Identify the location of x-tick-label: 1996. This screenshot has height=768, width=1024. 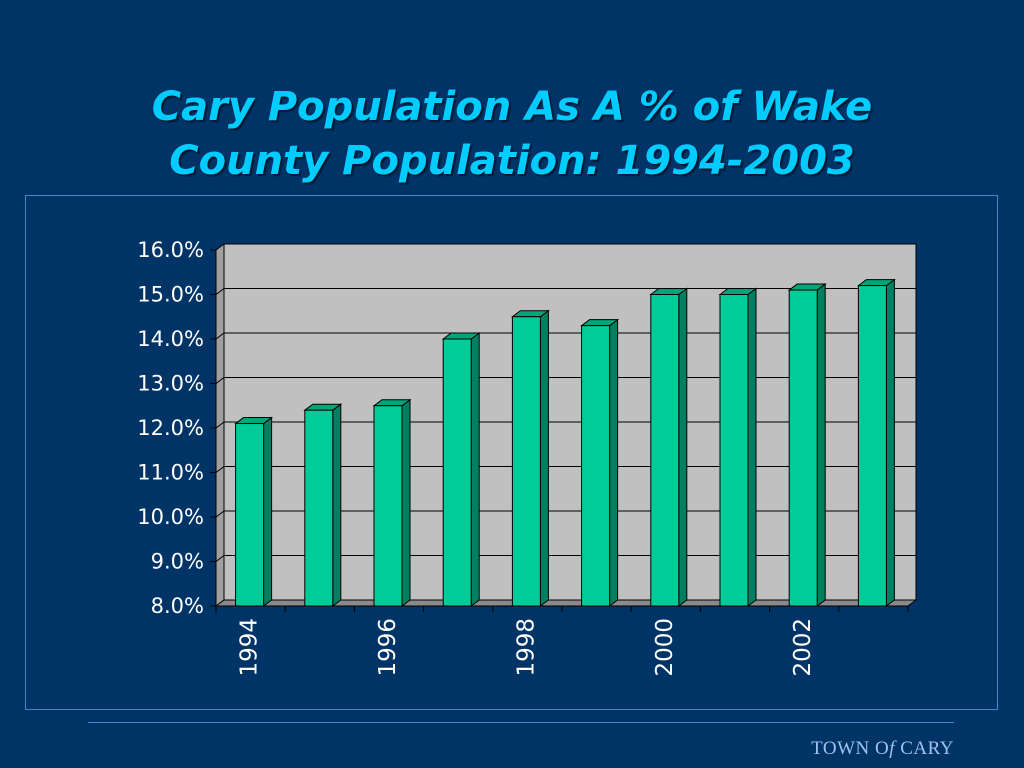
(388, 647).